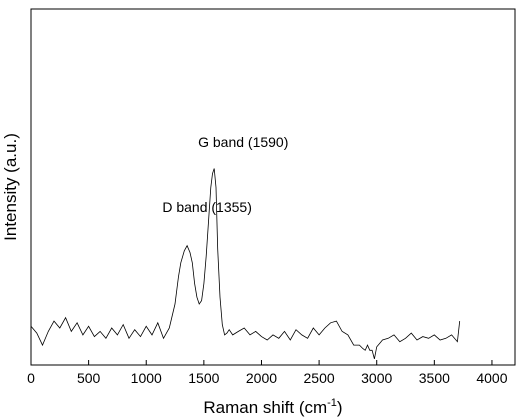 This screenshot has height=419, width=519. What do you see at coordinates (203, 378) in the screenshot?
I see `x-tick-label-1500: 1500` at bounding box center [203, 378].